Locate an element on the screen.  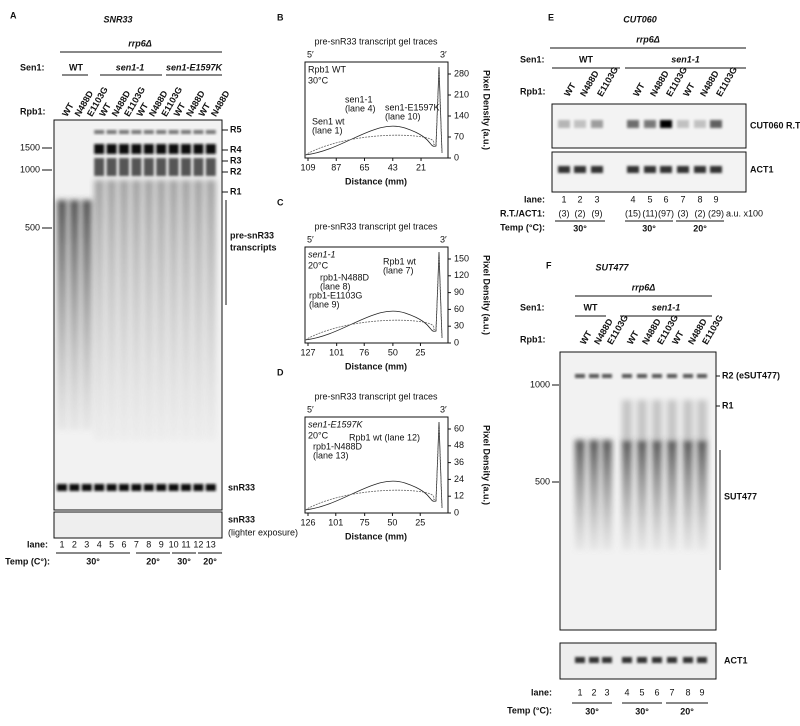
label: Rpb1 WT is located at coordinates (327, 69).